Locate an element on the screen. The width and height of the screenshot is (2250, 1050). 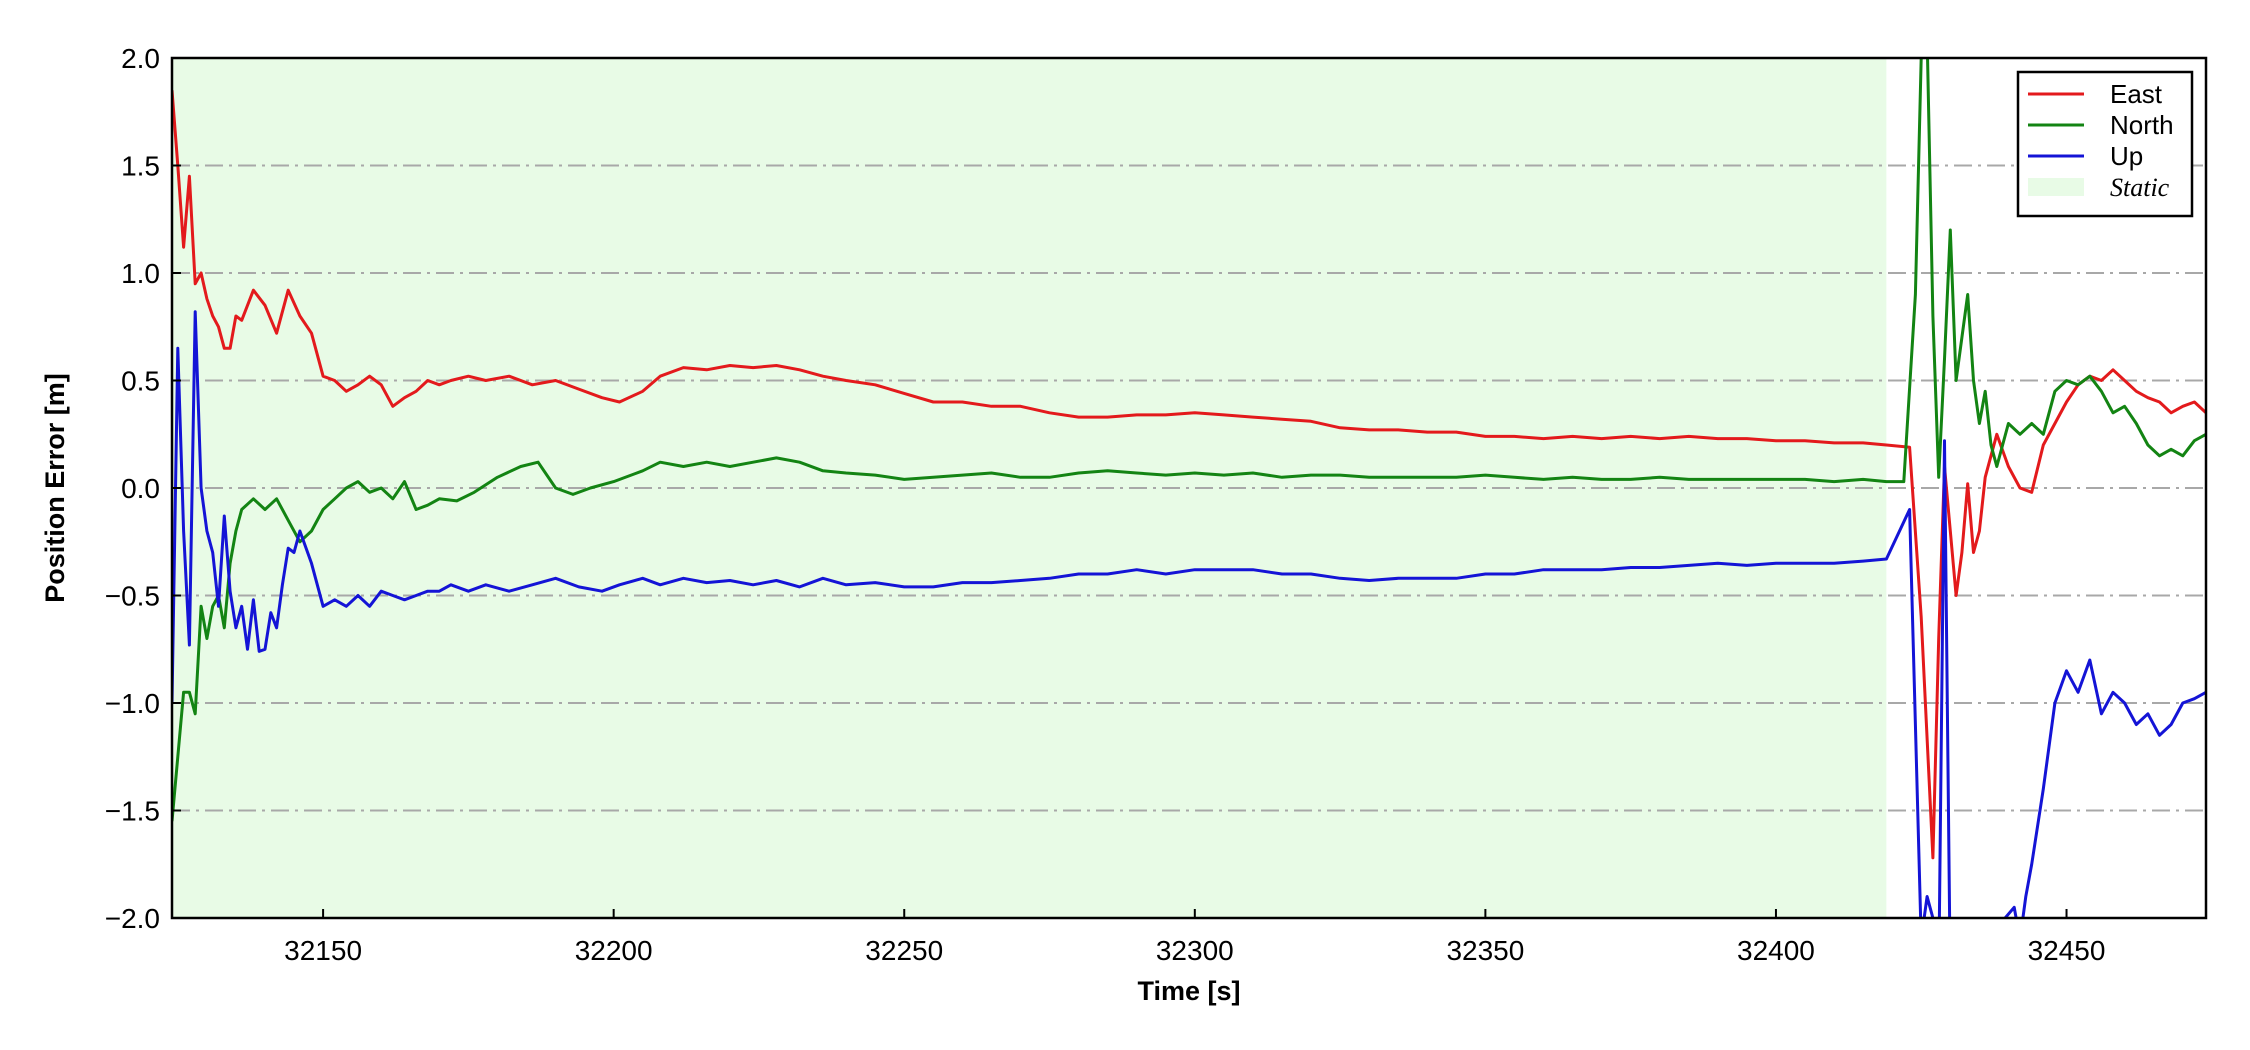
legend-swatch-static is located at coordinates (2056, 187).